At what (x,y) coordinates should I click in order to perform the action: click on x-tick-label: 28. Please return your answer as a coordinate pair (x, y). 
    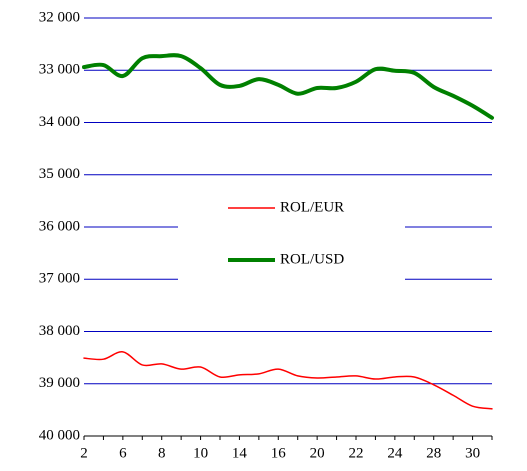
    Looking at the image, I should click on (433, 453).